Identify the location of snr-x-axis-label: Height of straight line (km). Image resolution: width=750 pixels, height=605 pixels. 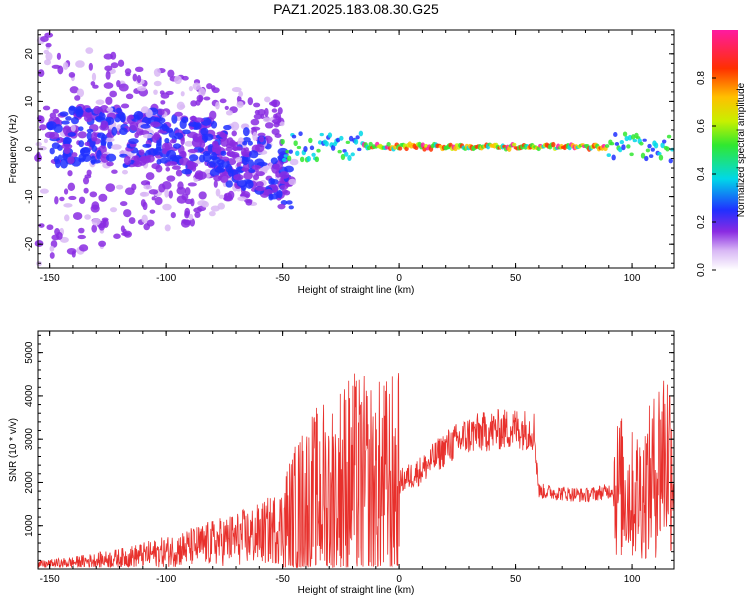
(356, 590).